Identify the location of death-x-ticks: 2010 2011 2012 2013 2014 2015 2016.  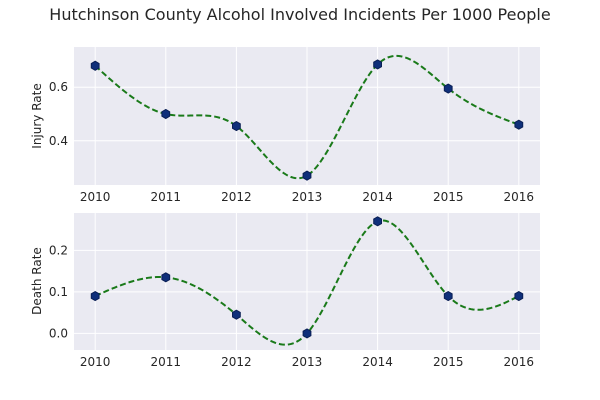
(307, 362).